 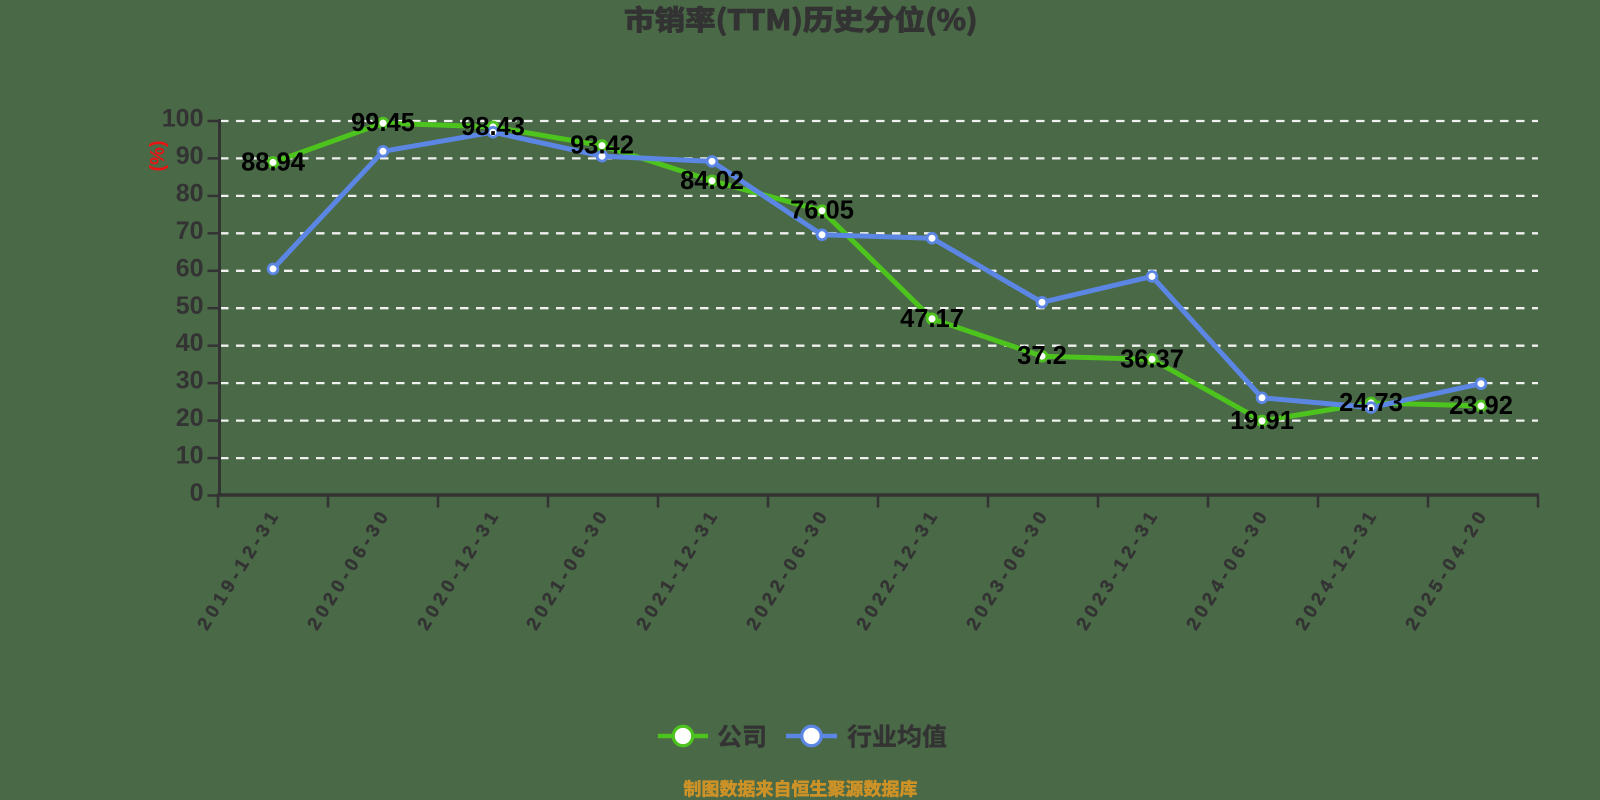 I want to click on svg-text: 93.42, so click(x=602, y=146).